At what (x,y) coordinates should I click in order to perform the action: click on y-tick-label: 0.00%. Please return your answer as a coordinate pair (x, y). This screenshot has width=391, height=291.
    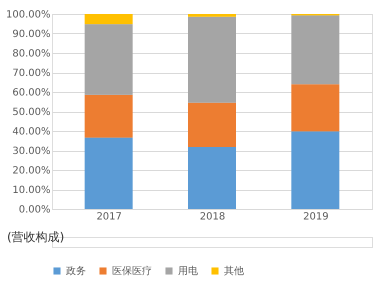
    Looking at the image, I should click on (34, 210).